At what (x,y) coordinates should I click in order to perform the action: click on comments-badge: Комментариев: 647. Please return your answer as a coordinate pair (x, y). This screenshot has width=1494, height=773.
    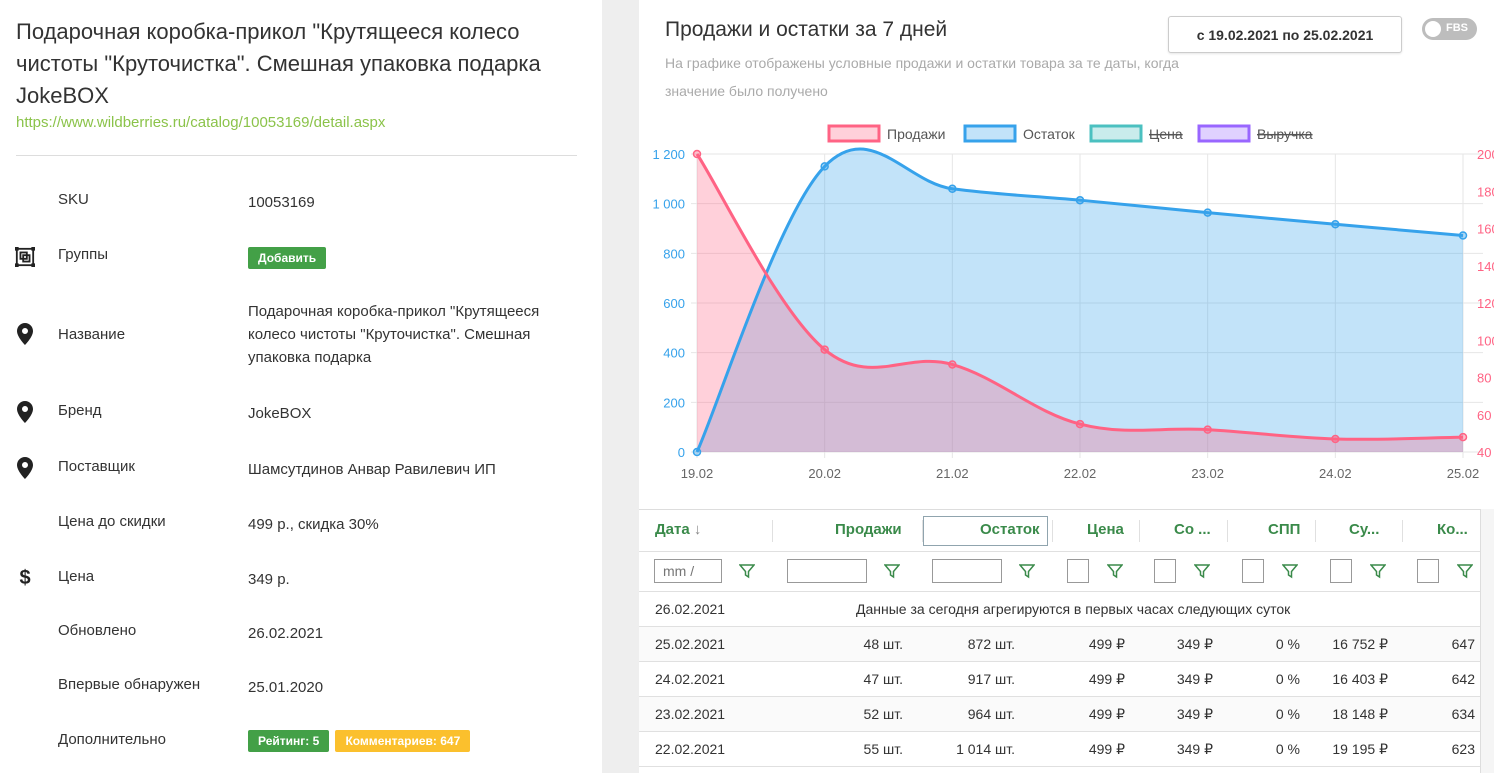
    Looking at the image, I should click on (403, 741).